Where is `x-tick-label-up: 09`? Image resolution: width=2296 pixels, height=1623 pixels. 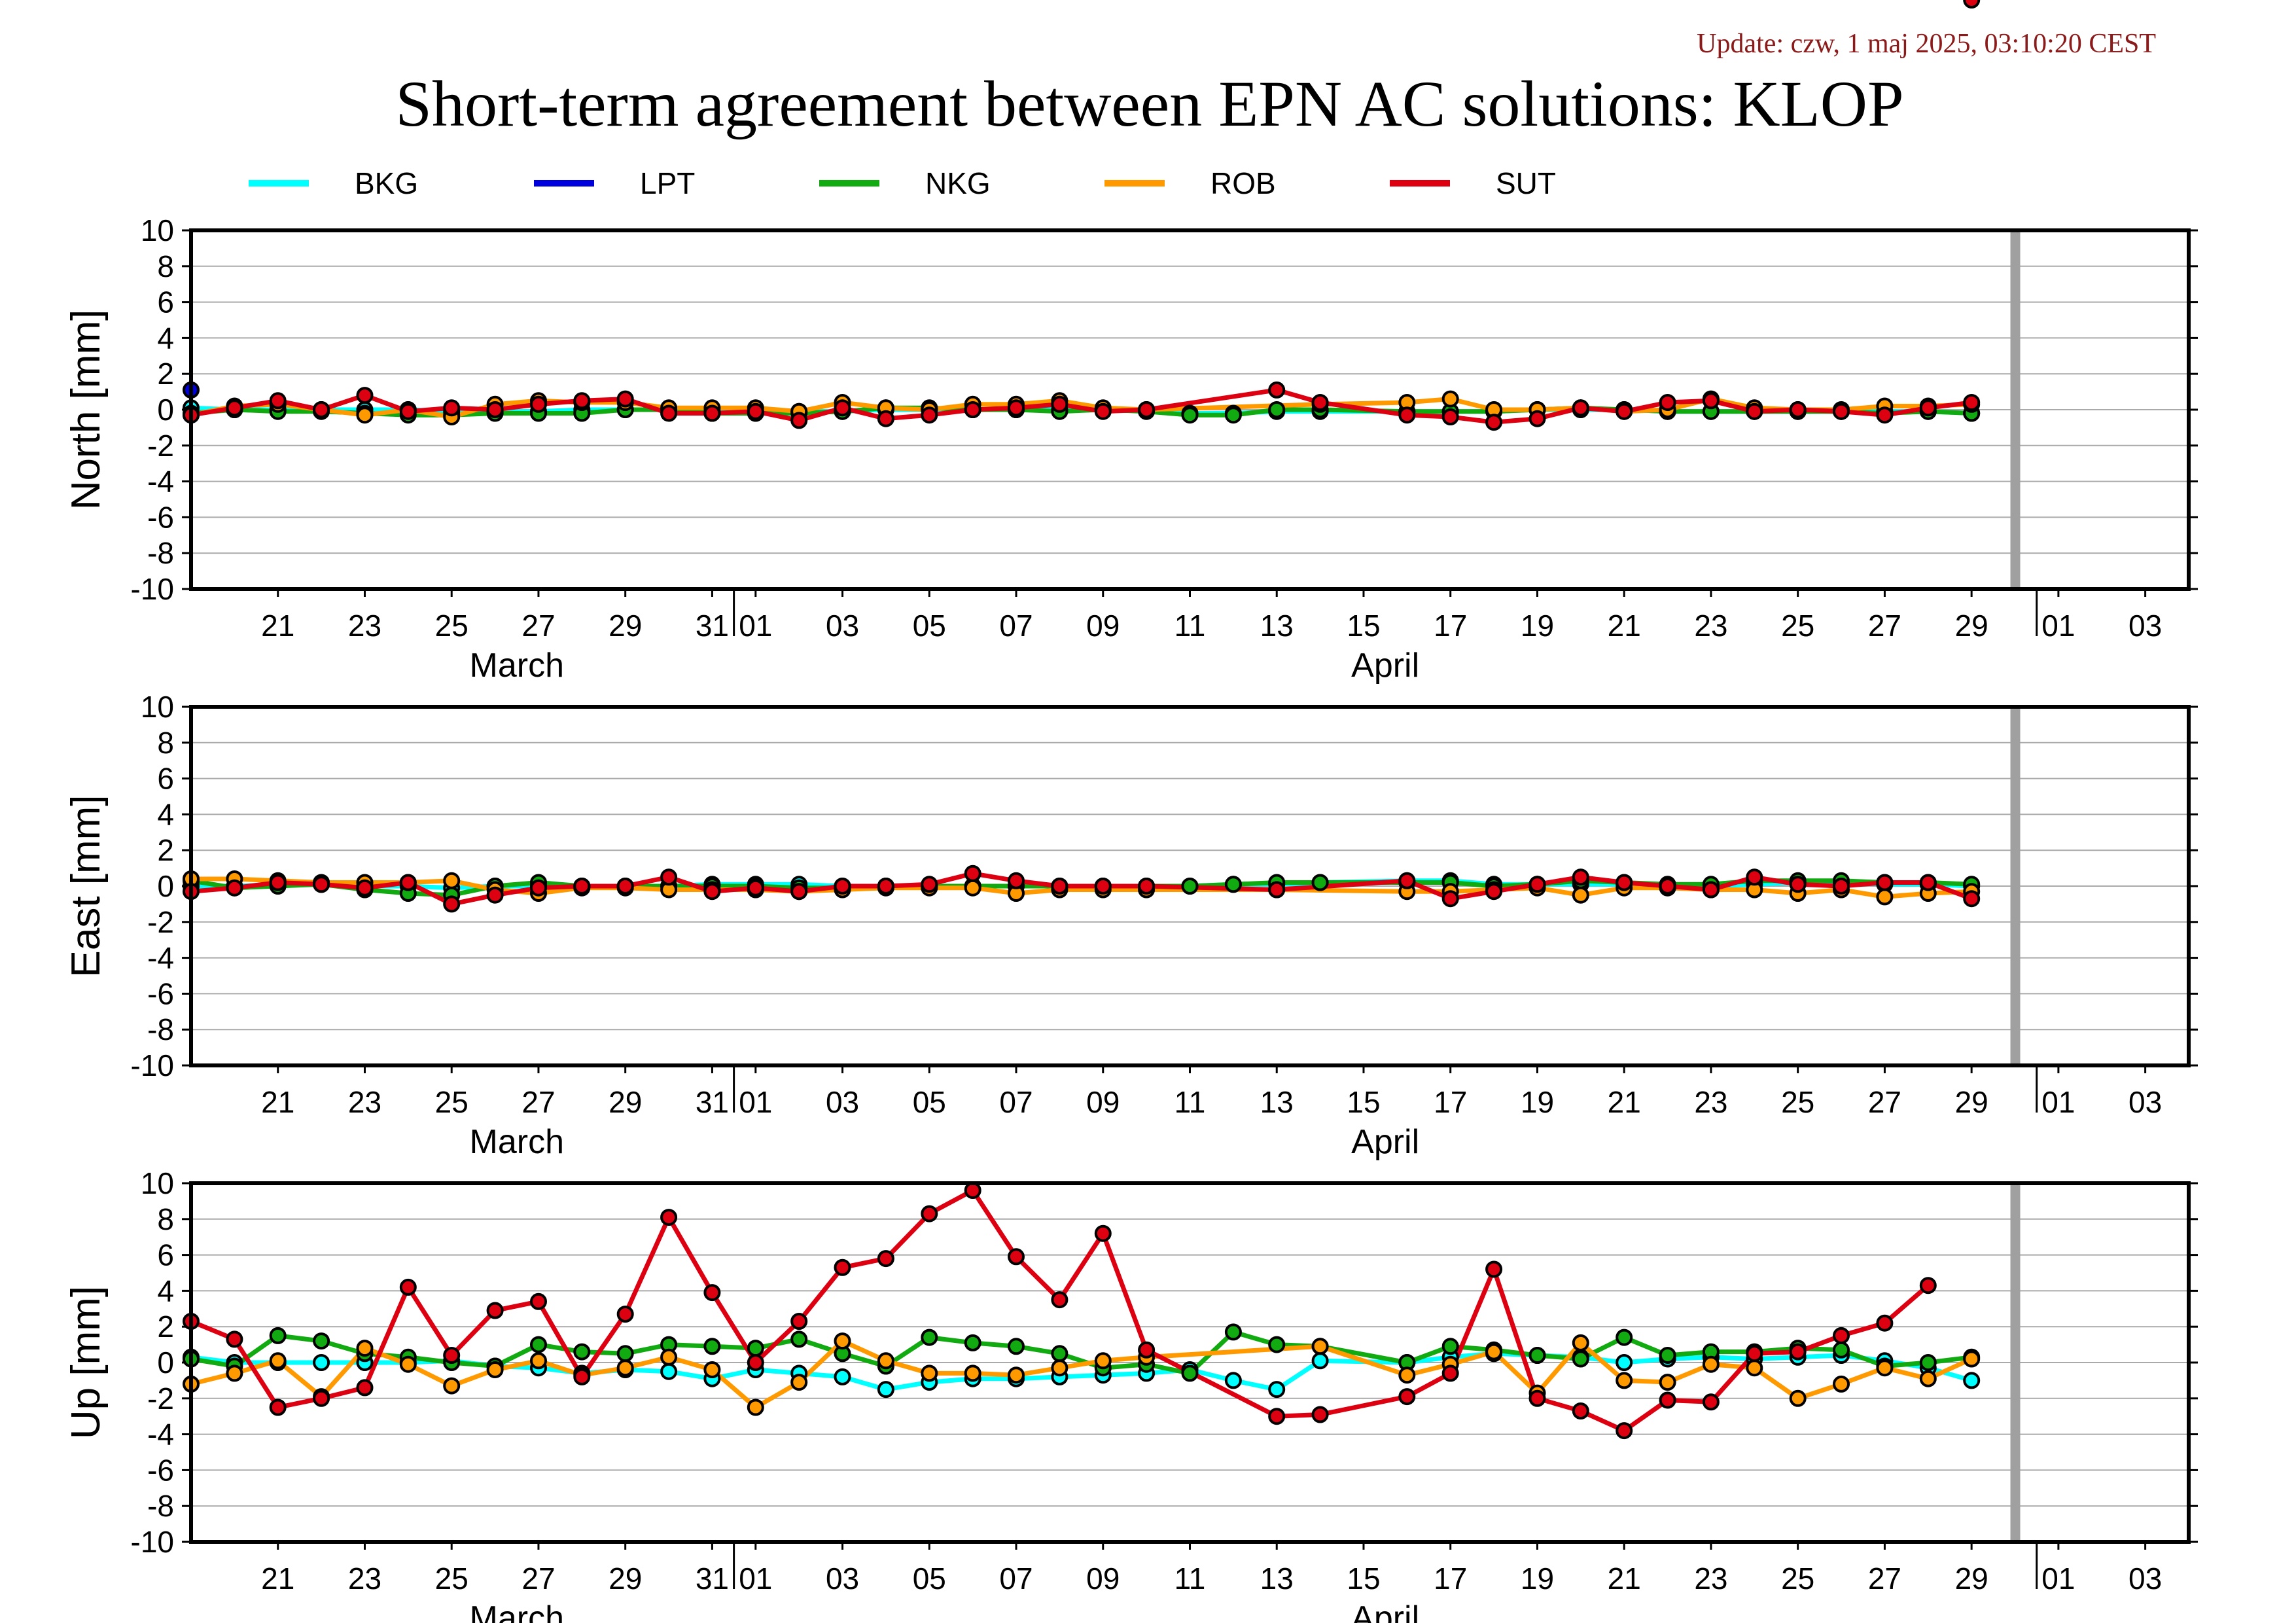
x-tick-label-up: 09 is located at coordinates (1103, 1578).